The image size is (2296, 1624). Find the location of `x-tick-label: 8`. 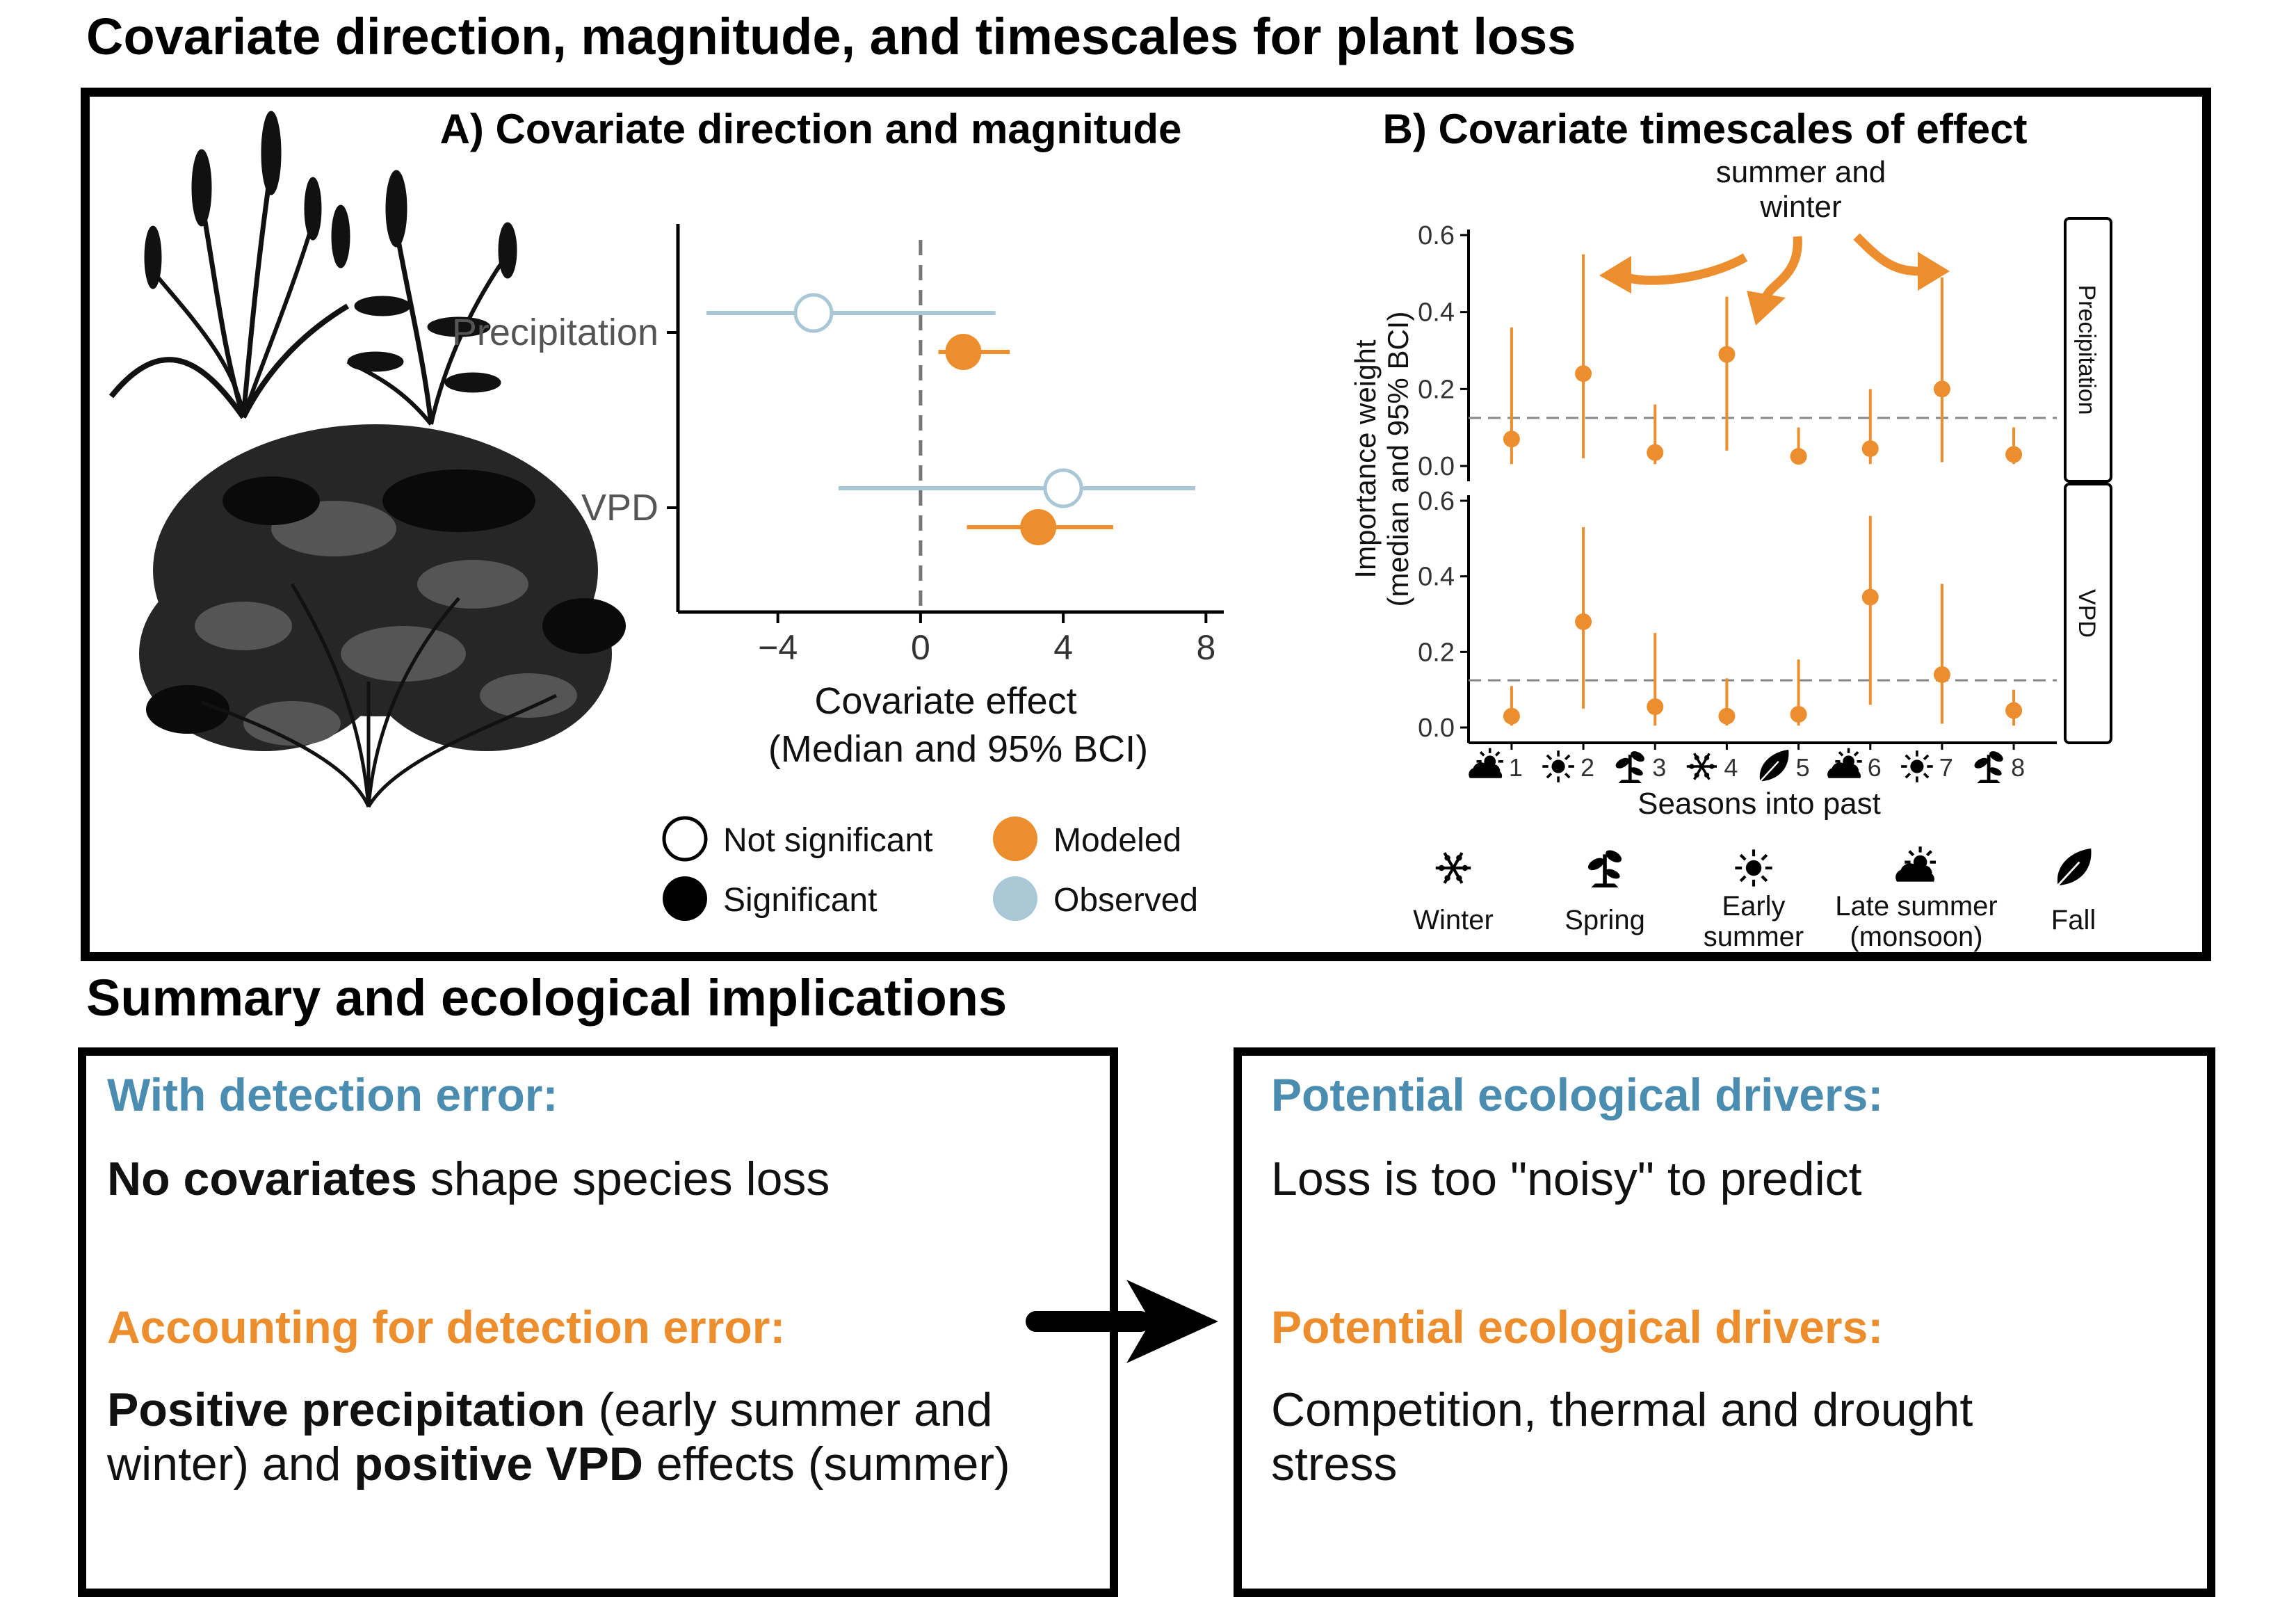

x-tick-label: 8 is located at coordinates (2018, 768).